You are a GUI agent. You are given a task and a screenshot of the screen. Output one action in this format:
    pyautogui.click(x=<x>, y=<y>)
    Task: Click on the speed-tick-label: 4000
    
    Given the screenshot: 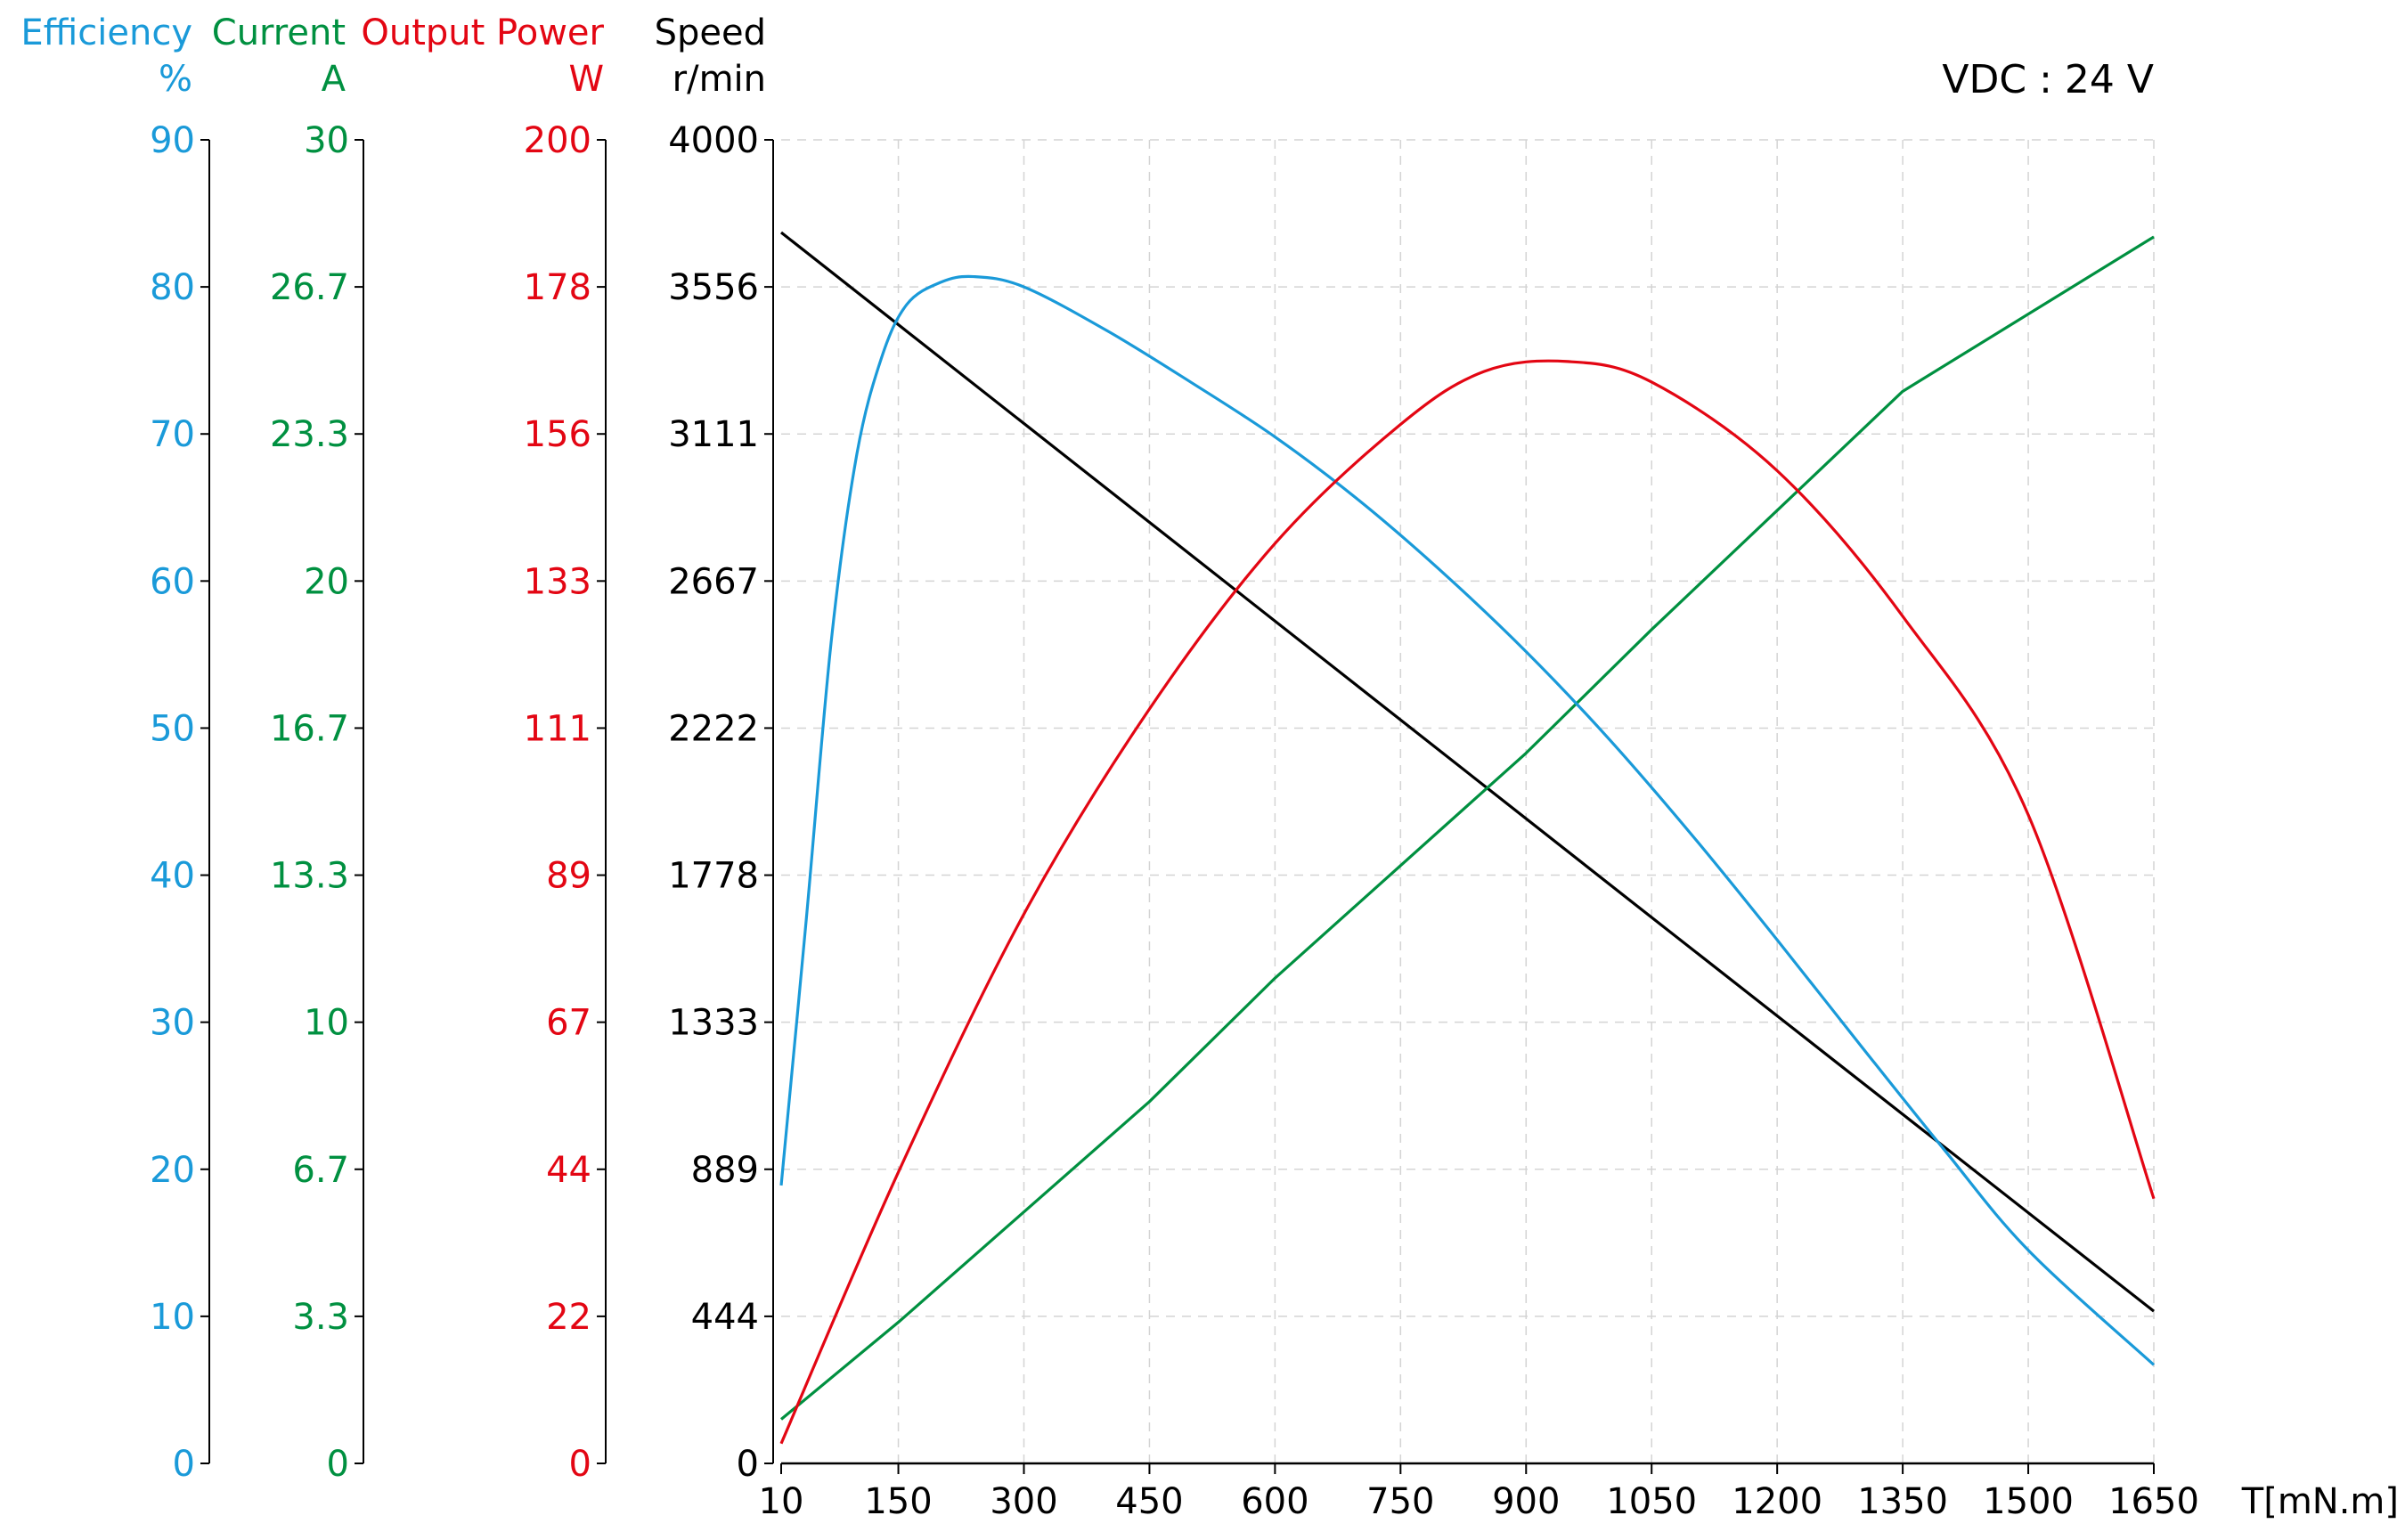 What is the action you would take?
    pyautogui.click(x=713, y=140)
    